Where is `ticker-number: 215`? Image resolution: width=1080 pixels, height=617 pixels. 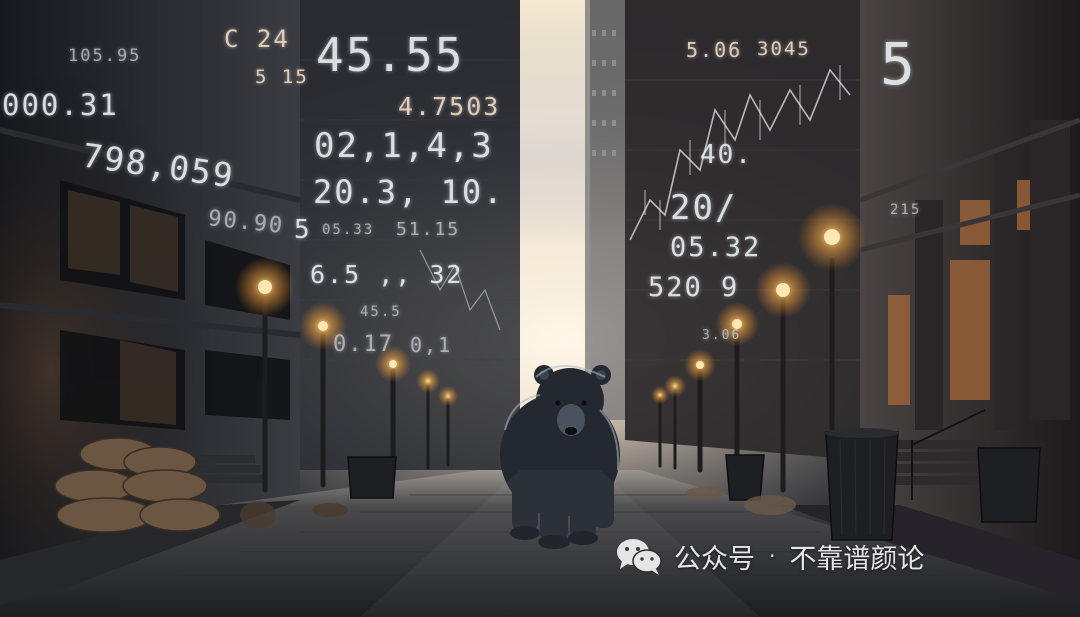
ticker-number: 215 is located at coordinates (906, 210).